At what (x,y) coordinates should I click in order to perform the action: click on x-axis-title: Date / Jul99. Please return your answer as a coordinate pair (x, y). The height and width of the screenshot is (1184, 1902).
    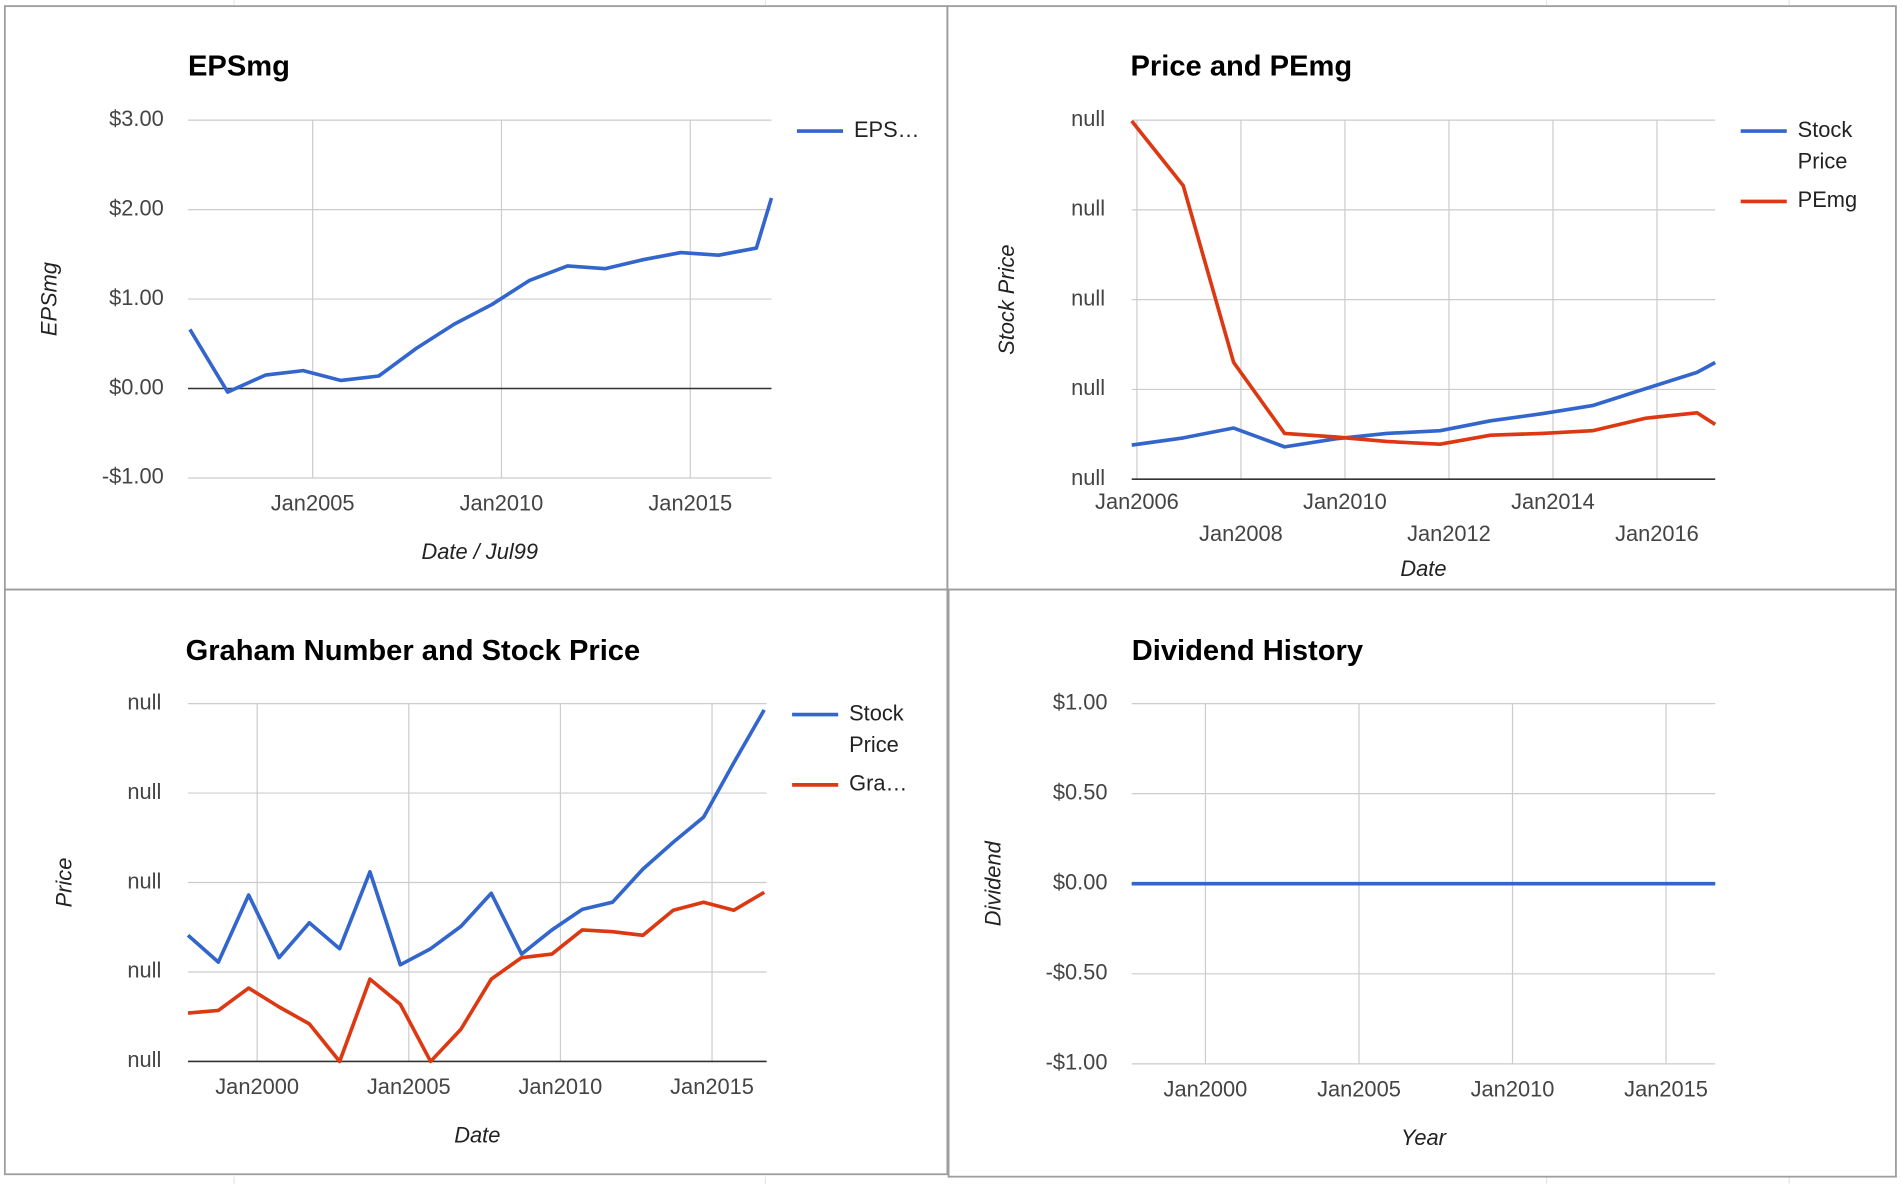
    Looking at the image, I should click on (480, 551).